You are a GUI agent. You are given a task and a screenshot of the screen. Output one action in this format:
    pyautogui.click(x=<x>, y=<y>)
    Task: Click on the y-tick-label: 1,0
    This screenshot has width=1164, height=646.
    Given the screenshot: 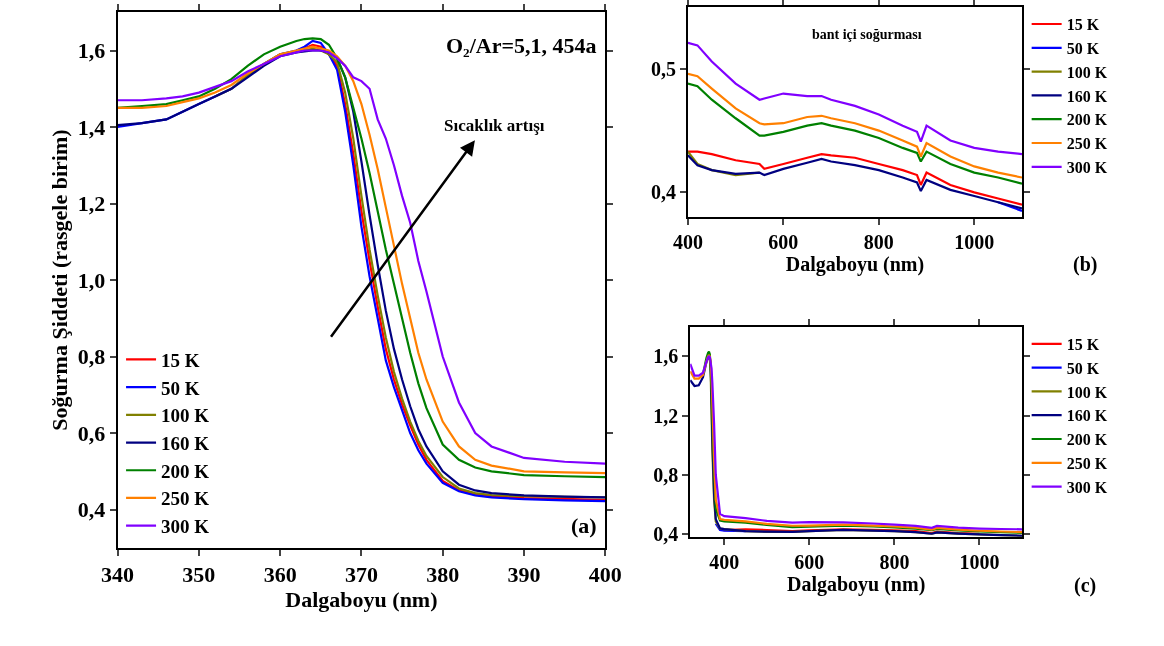 What is the action you would take?
    pyautogui.click(x=91, y=280)
    